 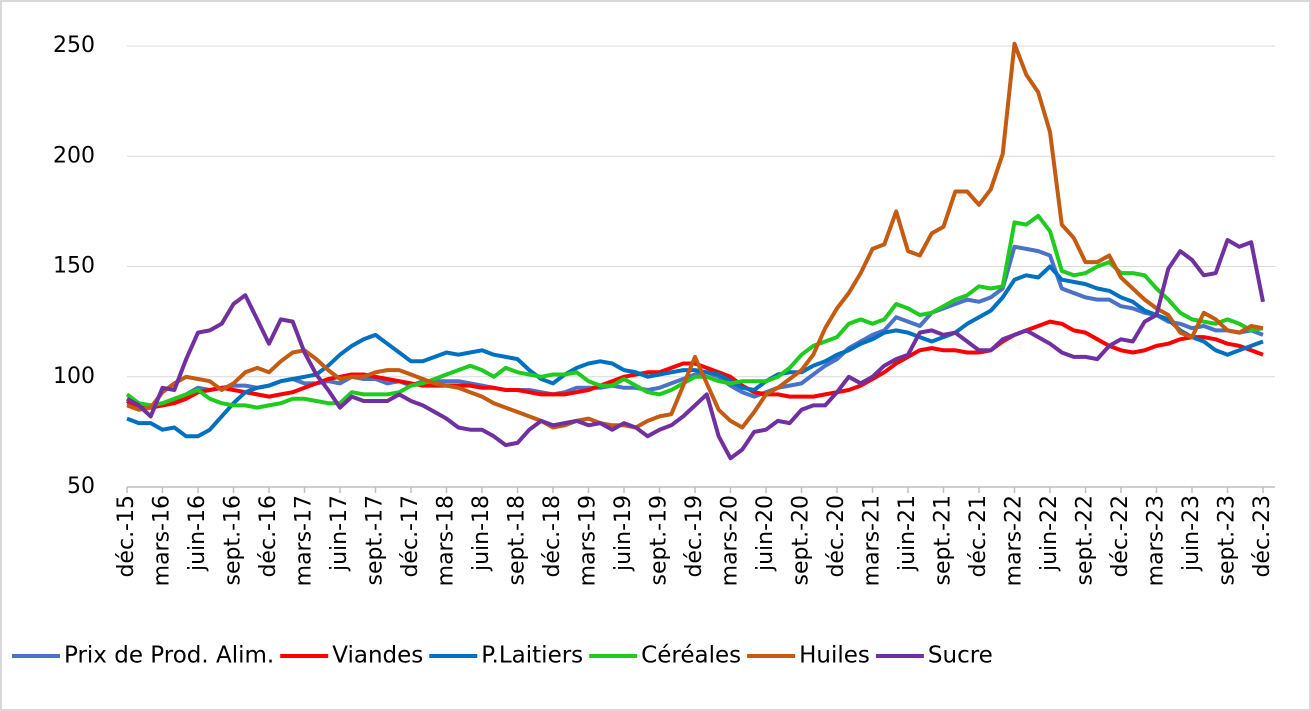 What do you see at coordinates (1085, 540) in the screenshot?
I see `x-tick-label: sept.-22` at bounding box center [1085, 540].